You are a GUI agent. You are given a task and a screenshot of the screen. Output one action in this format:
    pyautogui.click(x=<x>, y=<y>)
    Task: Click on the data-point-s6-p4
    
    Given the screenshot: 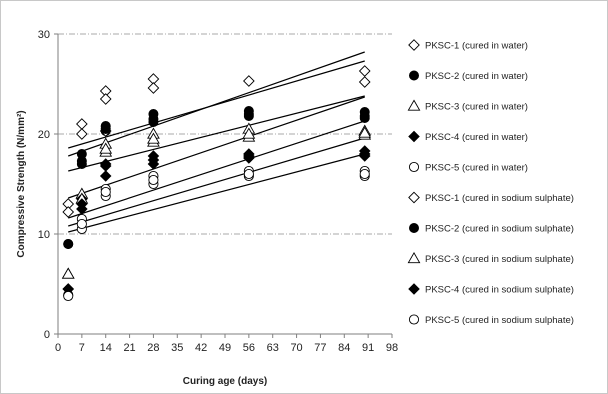 What is the action you would take?
    pyautogui.click(x=153, y=88)
    